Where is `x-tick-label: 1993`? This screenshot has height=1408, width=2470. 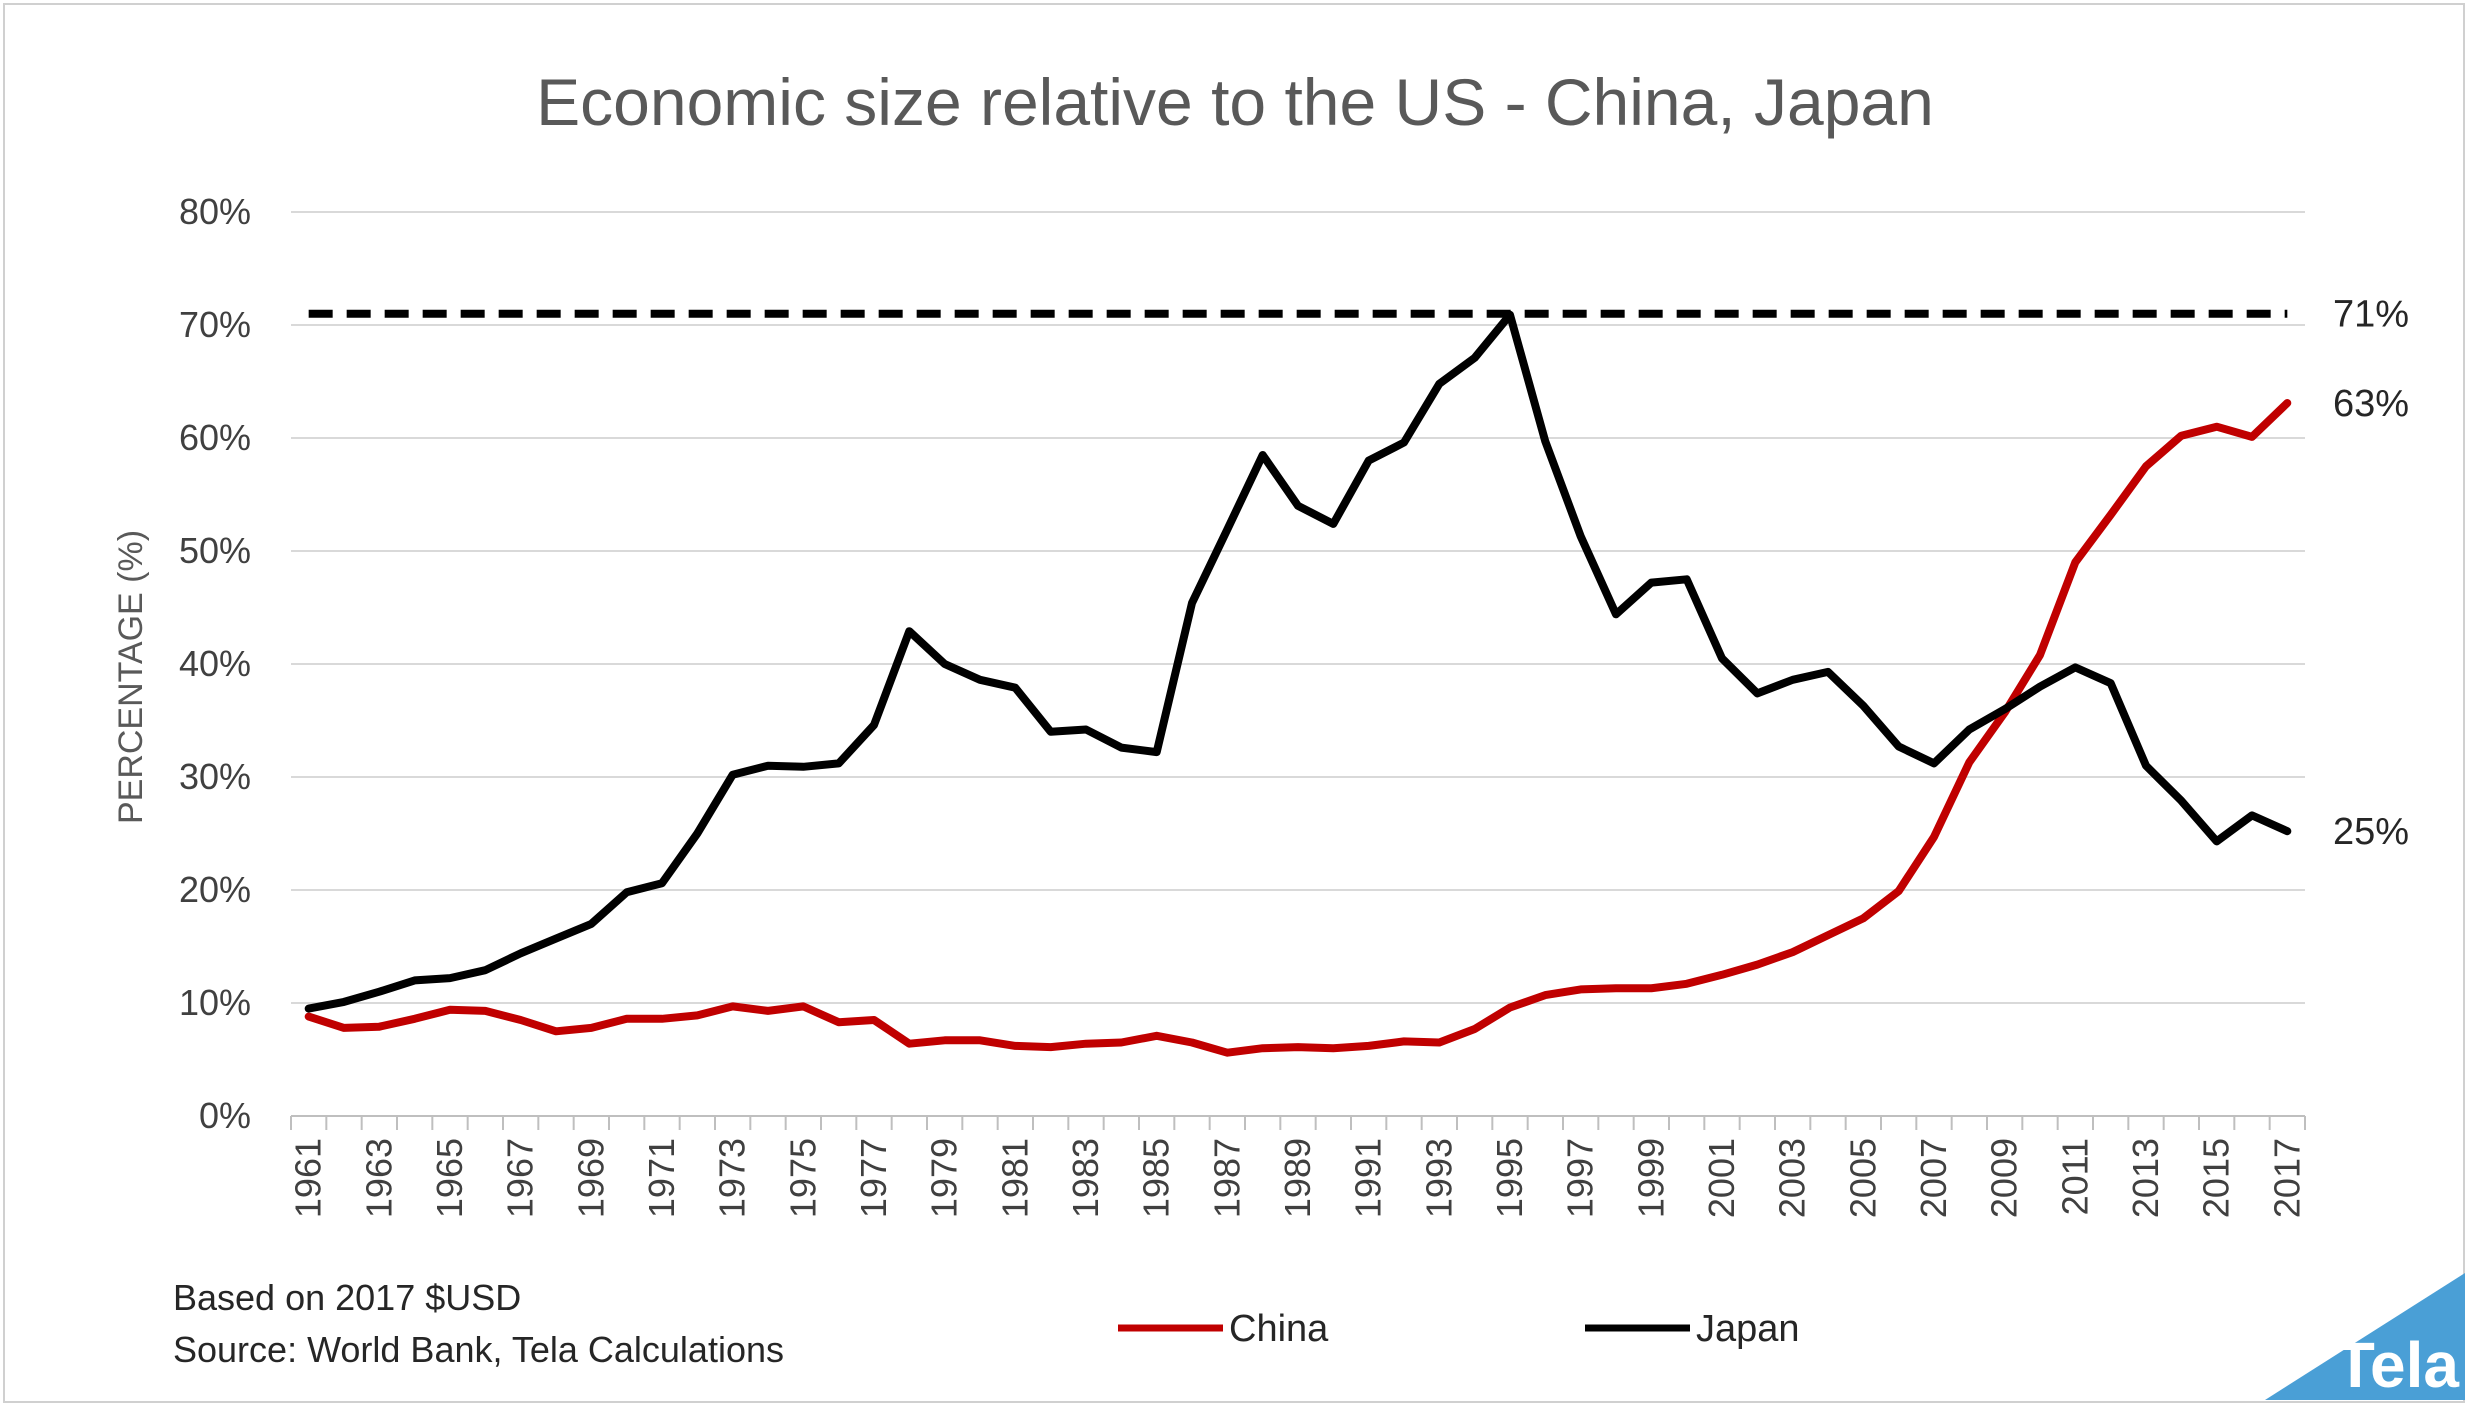 x-tick-label: 1993 is located at coordinates (1438, 1178).